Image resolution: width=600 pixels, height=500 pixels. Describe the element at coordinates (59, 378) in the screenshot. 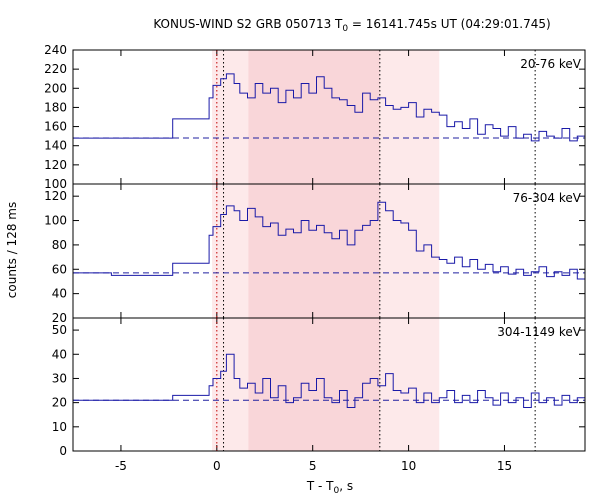

I see `y-tick-label-p2: 30` at that location.